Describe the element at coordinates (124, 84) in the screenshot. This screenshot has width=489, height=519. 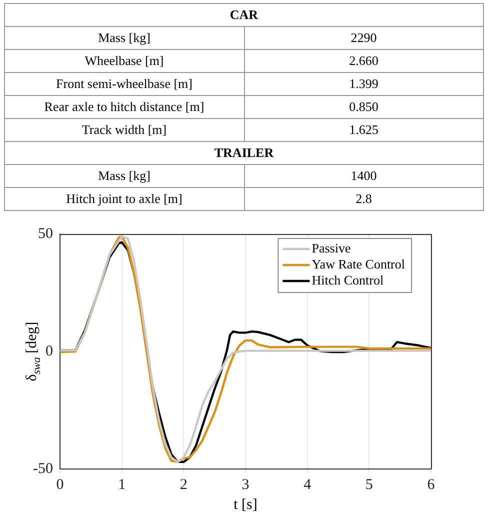
I see `category-label: Front semi-wheelbase [m]` at that location.